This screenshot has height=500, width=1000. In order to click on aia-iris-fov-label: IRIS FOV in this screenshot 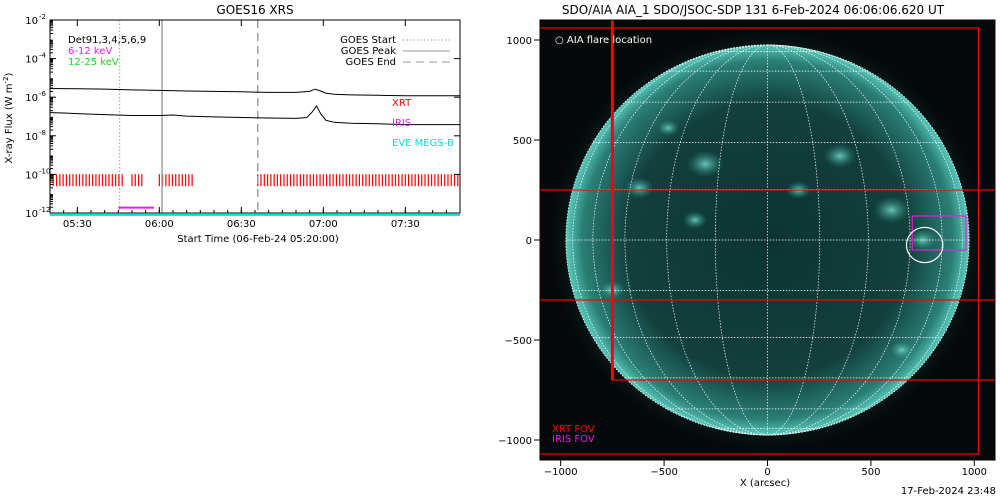, I will do `click(573, 439)`.